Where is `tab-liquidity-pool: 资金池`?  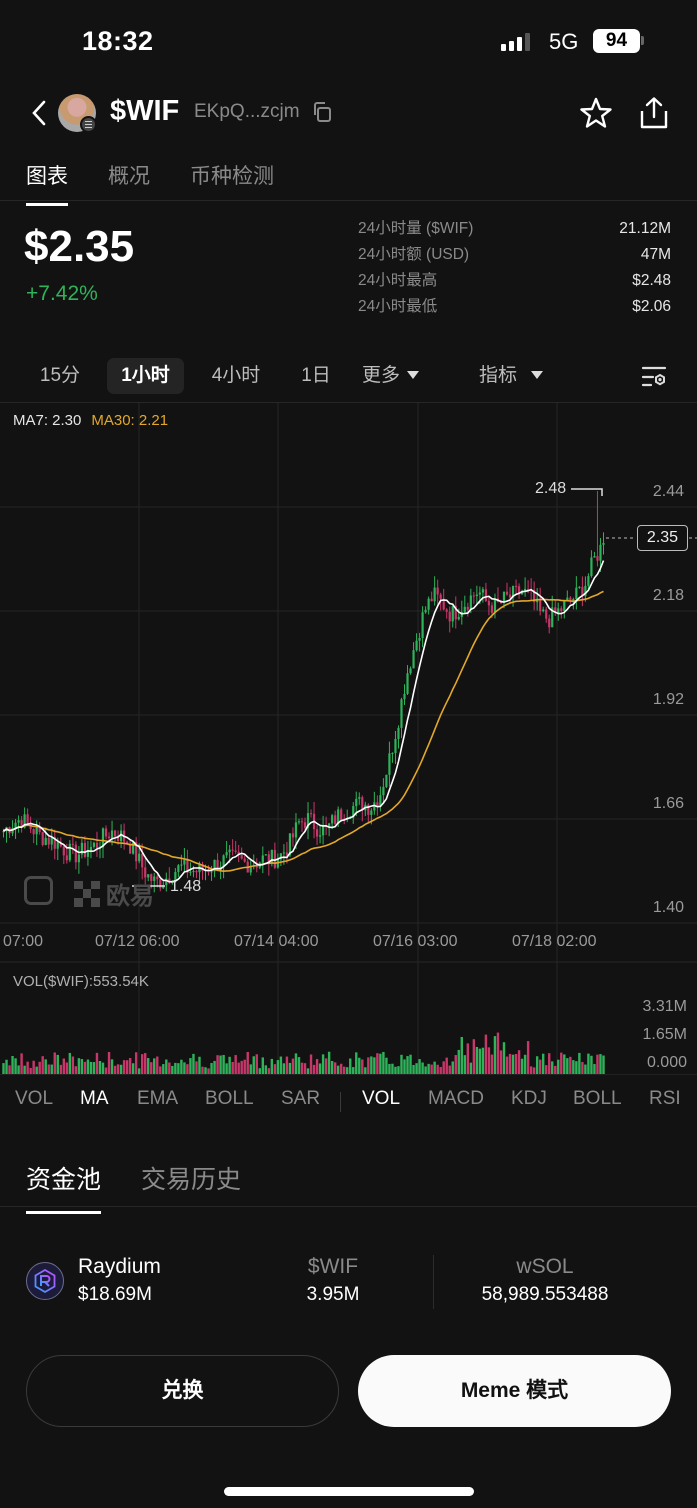
tab-liquidity-pool: 资金池 is located at coordinates (64, 1187).